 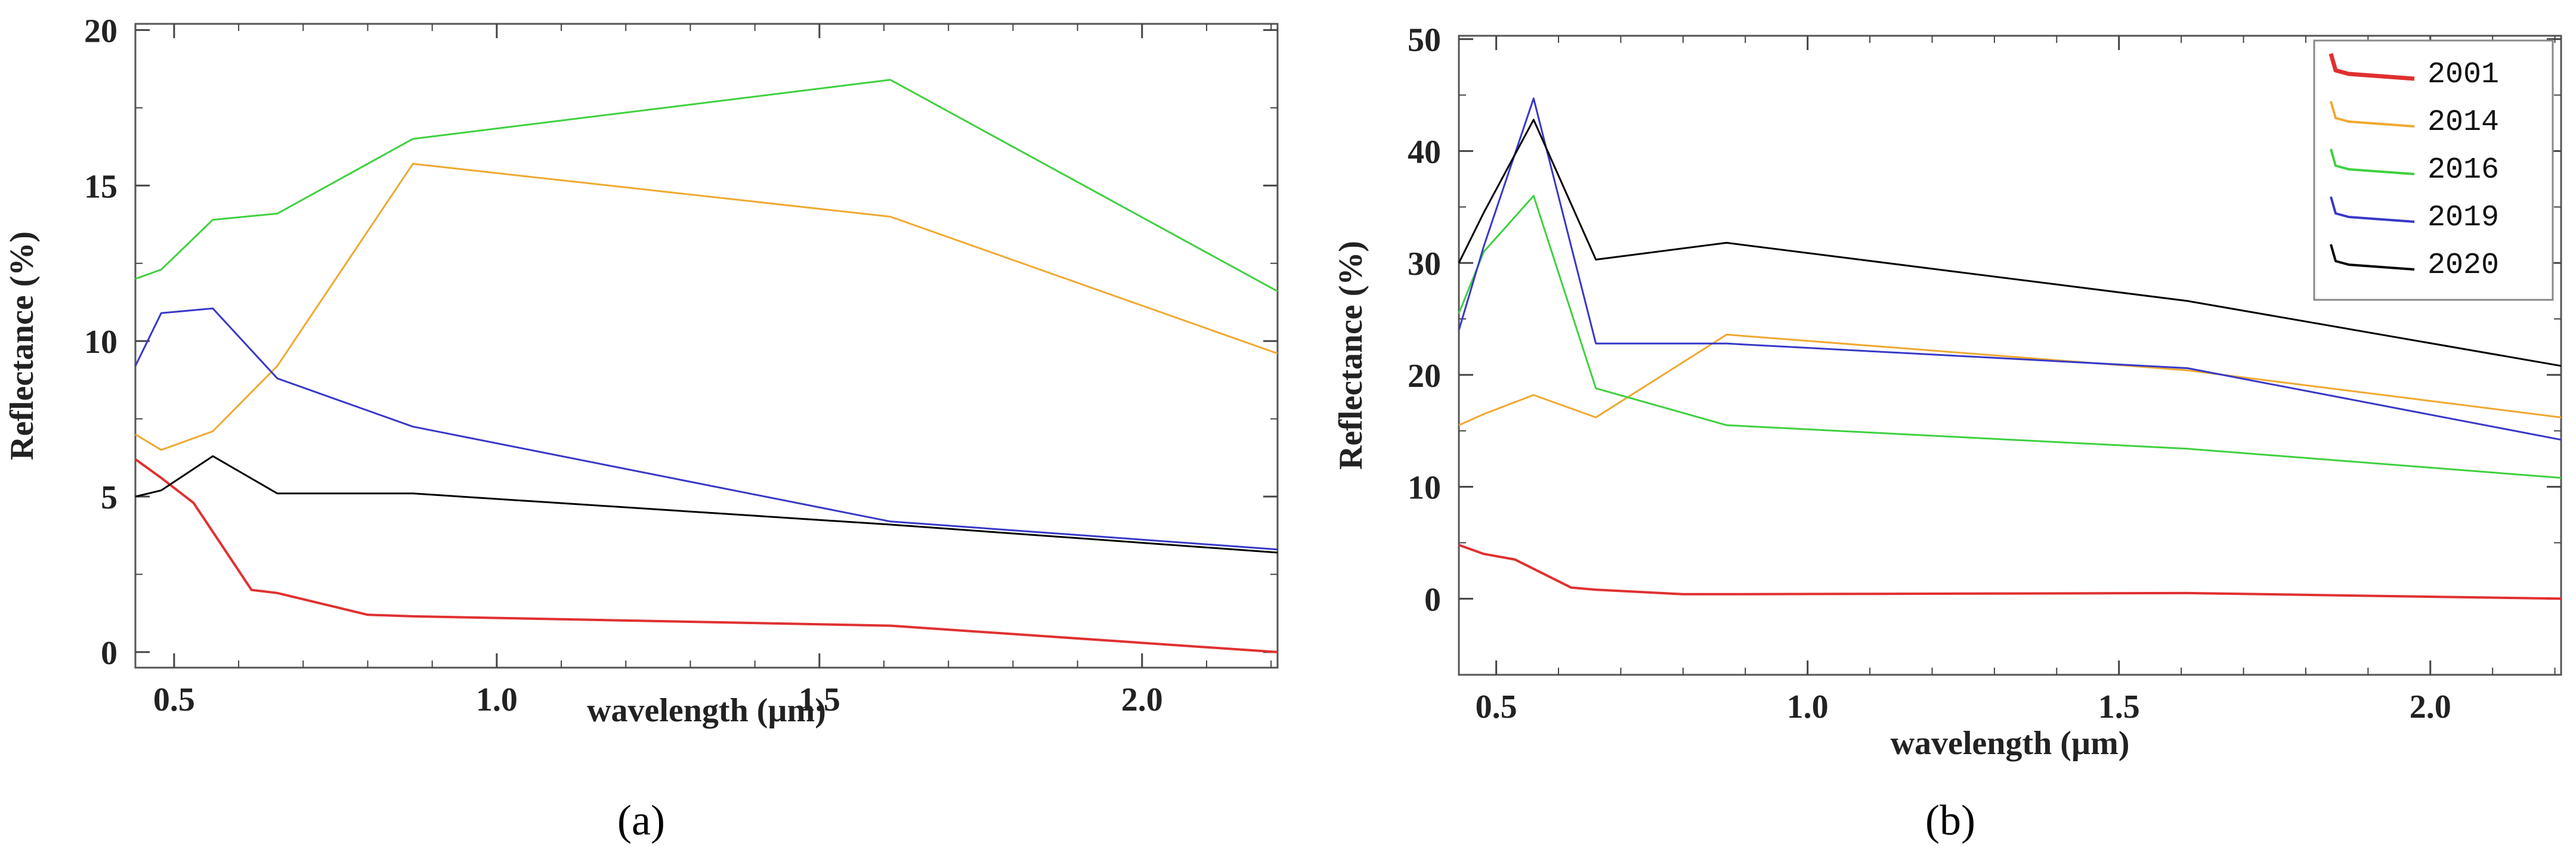 I want to click on y-tick-label: 5, so click(x=109, y=497).